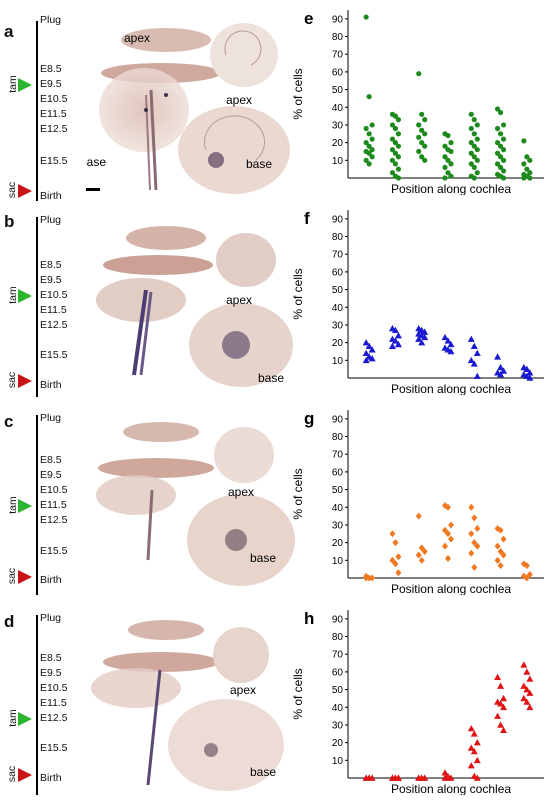  What do you see at coordinates (338, 161) in the screenshot?
I see `y-tick-label: 10` at bounding box center [338, 161].